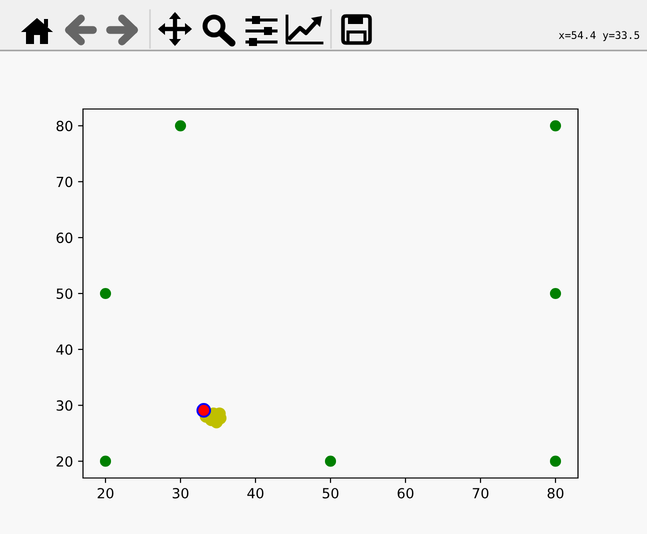  I want to click on x-tick-label: 50, so click(330, 493).